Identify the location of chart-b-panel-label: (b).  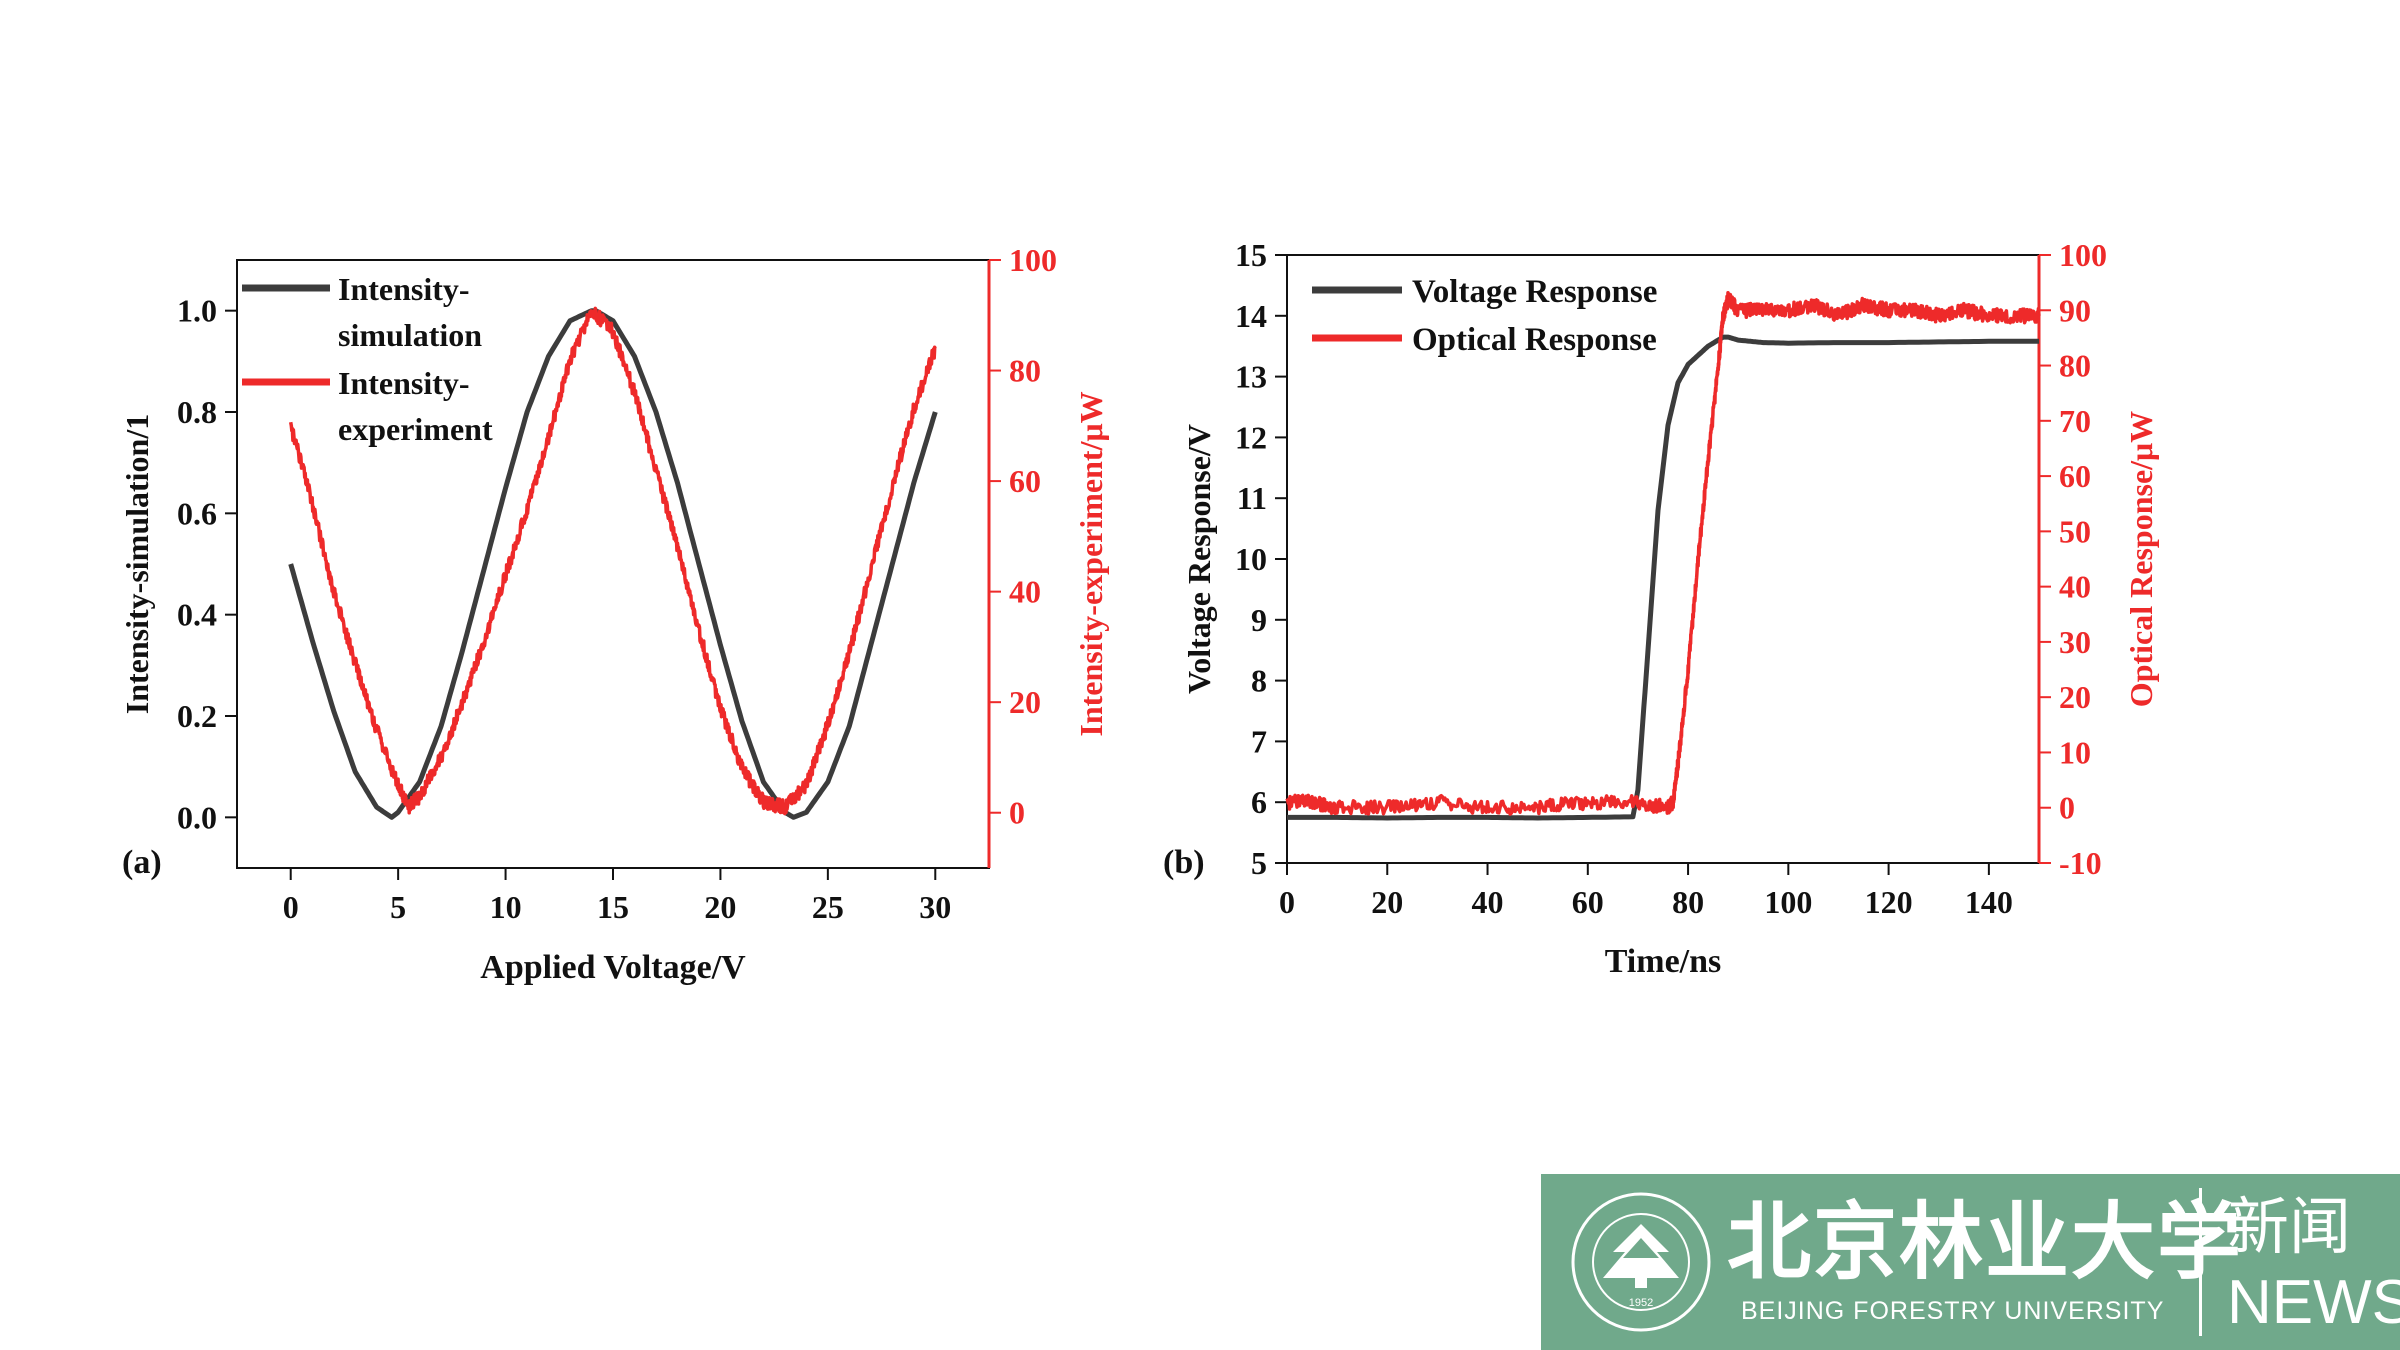
(1184, 862).